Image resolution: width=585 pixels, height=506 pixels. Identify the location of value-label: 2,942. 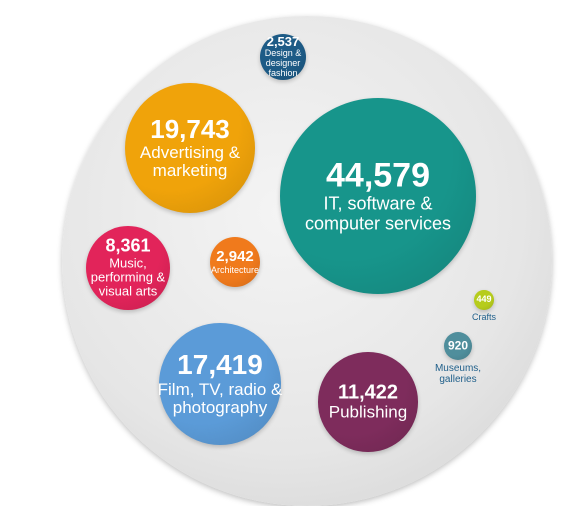
(235, 256).